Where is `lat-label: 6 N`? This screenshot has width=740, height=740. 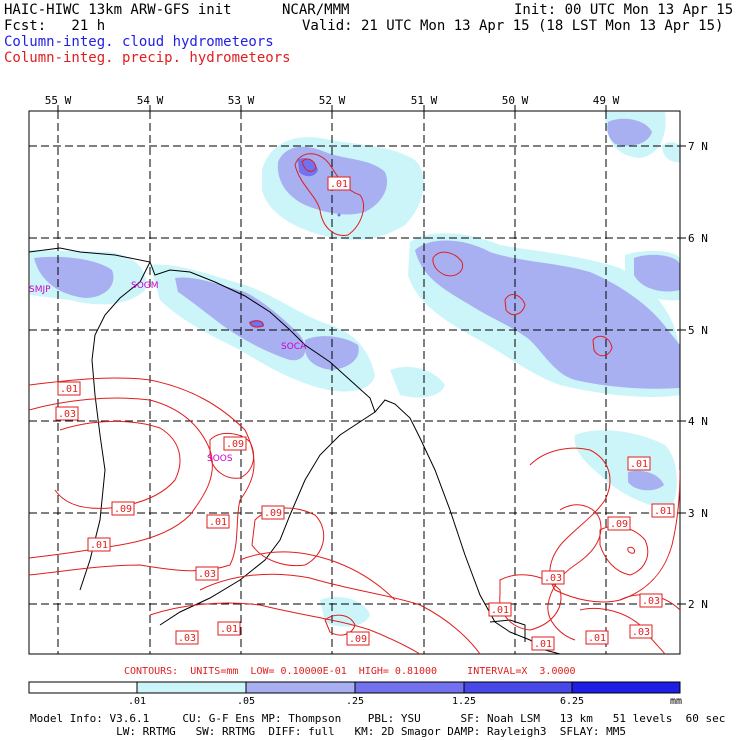 lat-label: 6 N is located at coordinates (698, 238).